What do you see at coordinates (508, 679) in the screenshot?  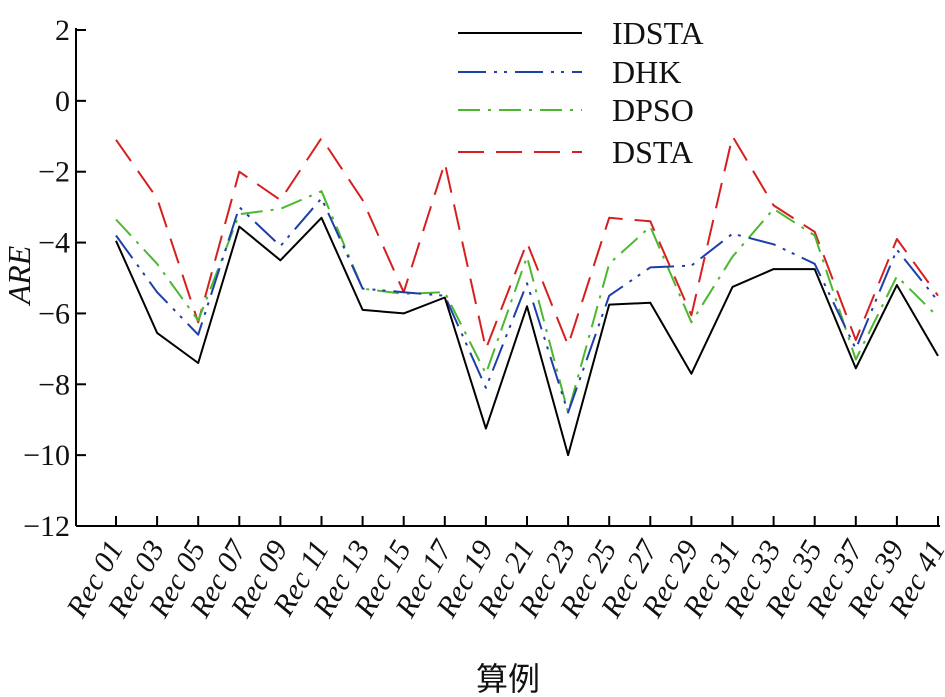 I see `x-axis-title: 算例` at bounding box center [508, 679].